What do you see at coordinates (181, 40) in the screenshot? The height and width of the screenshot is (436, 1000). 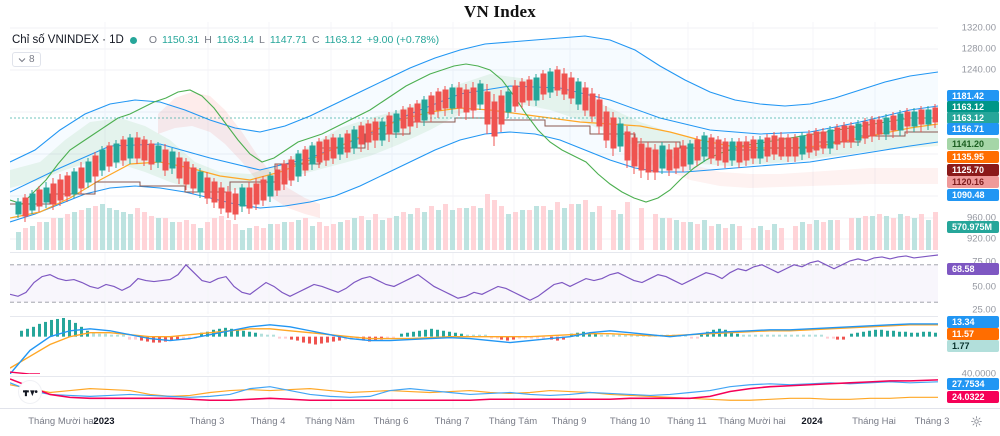 I see `open-value: 1150.31` at bounding box center [181, 40].